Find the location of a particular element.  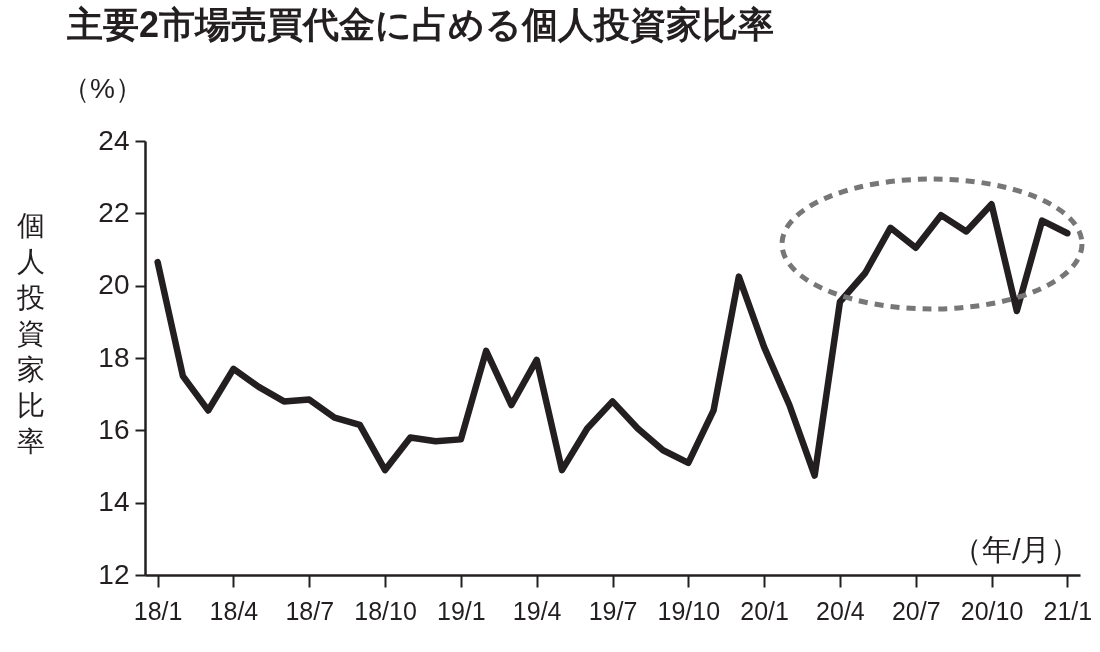

x-tick-label: 20/7 is located at coordinates (916, 610).